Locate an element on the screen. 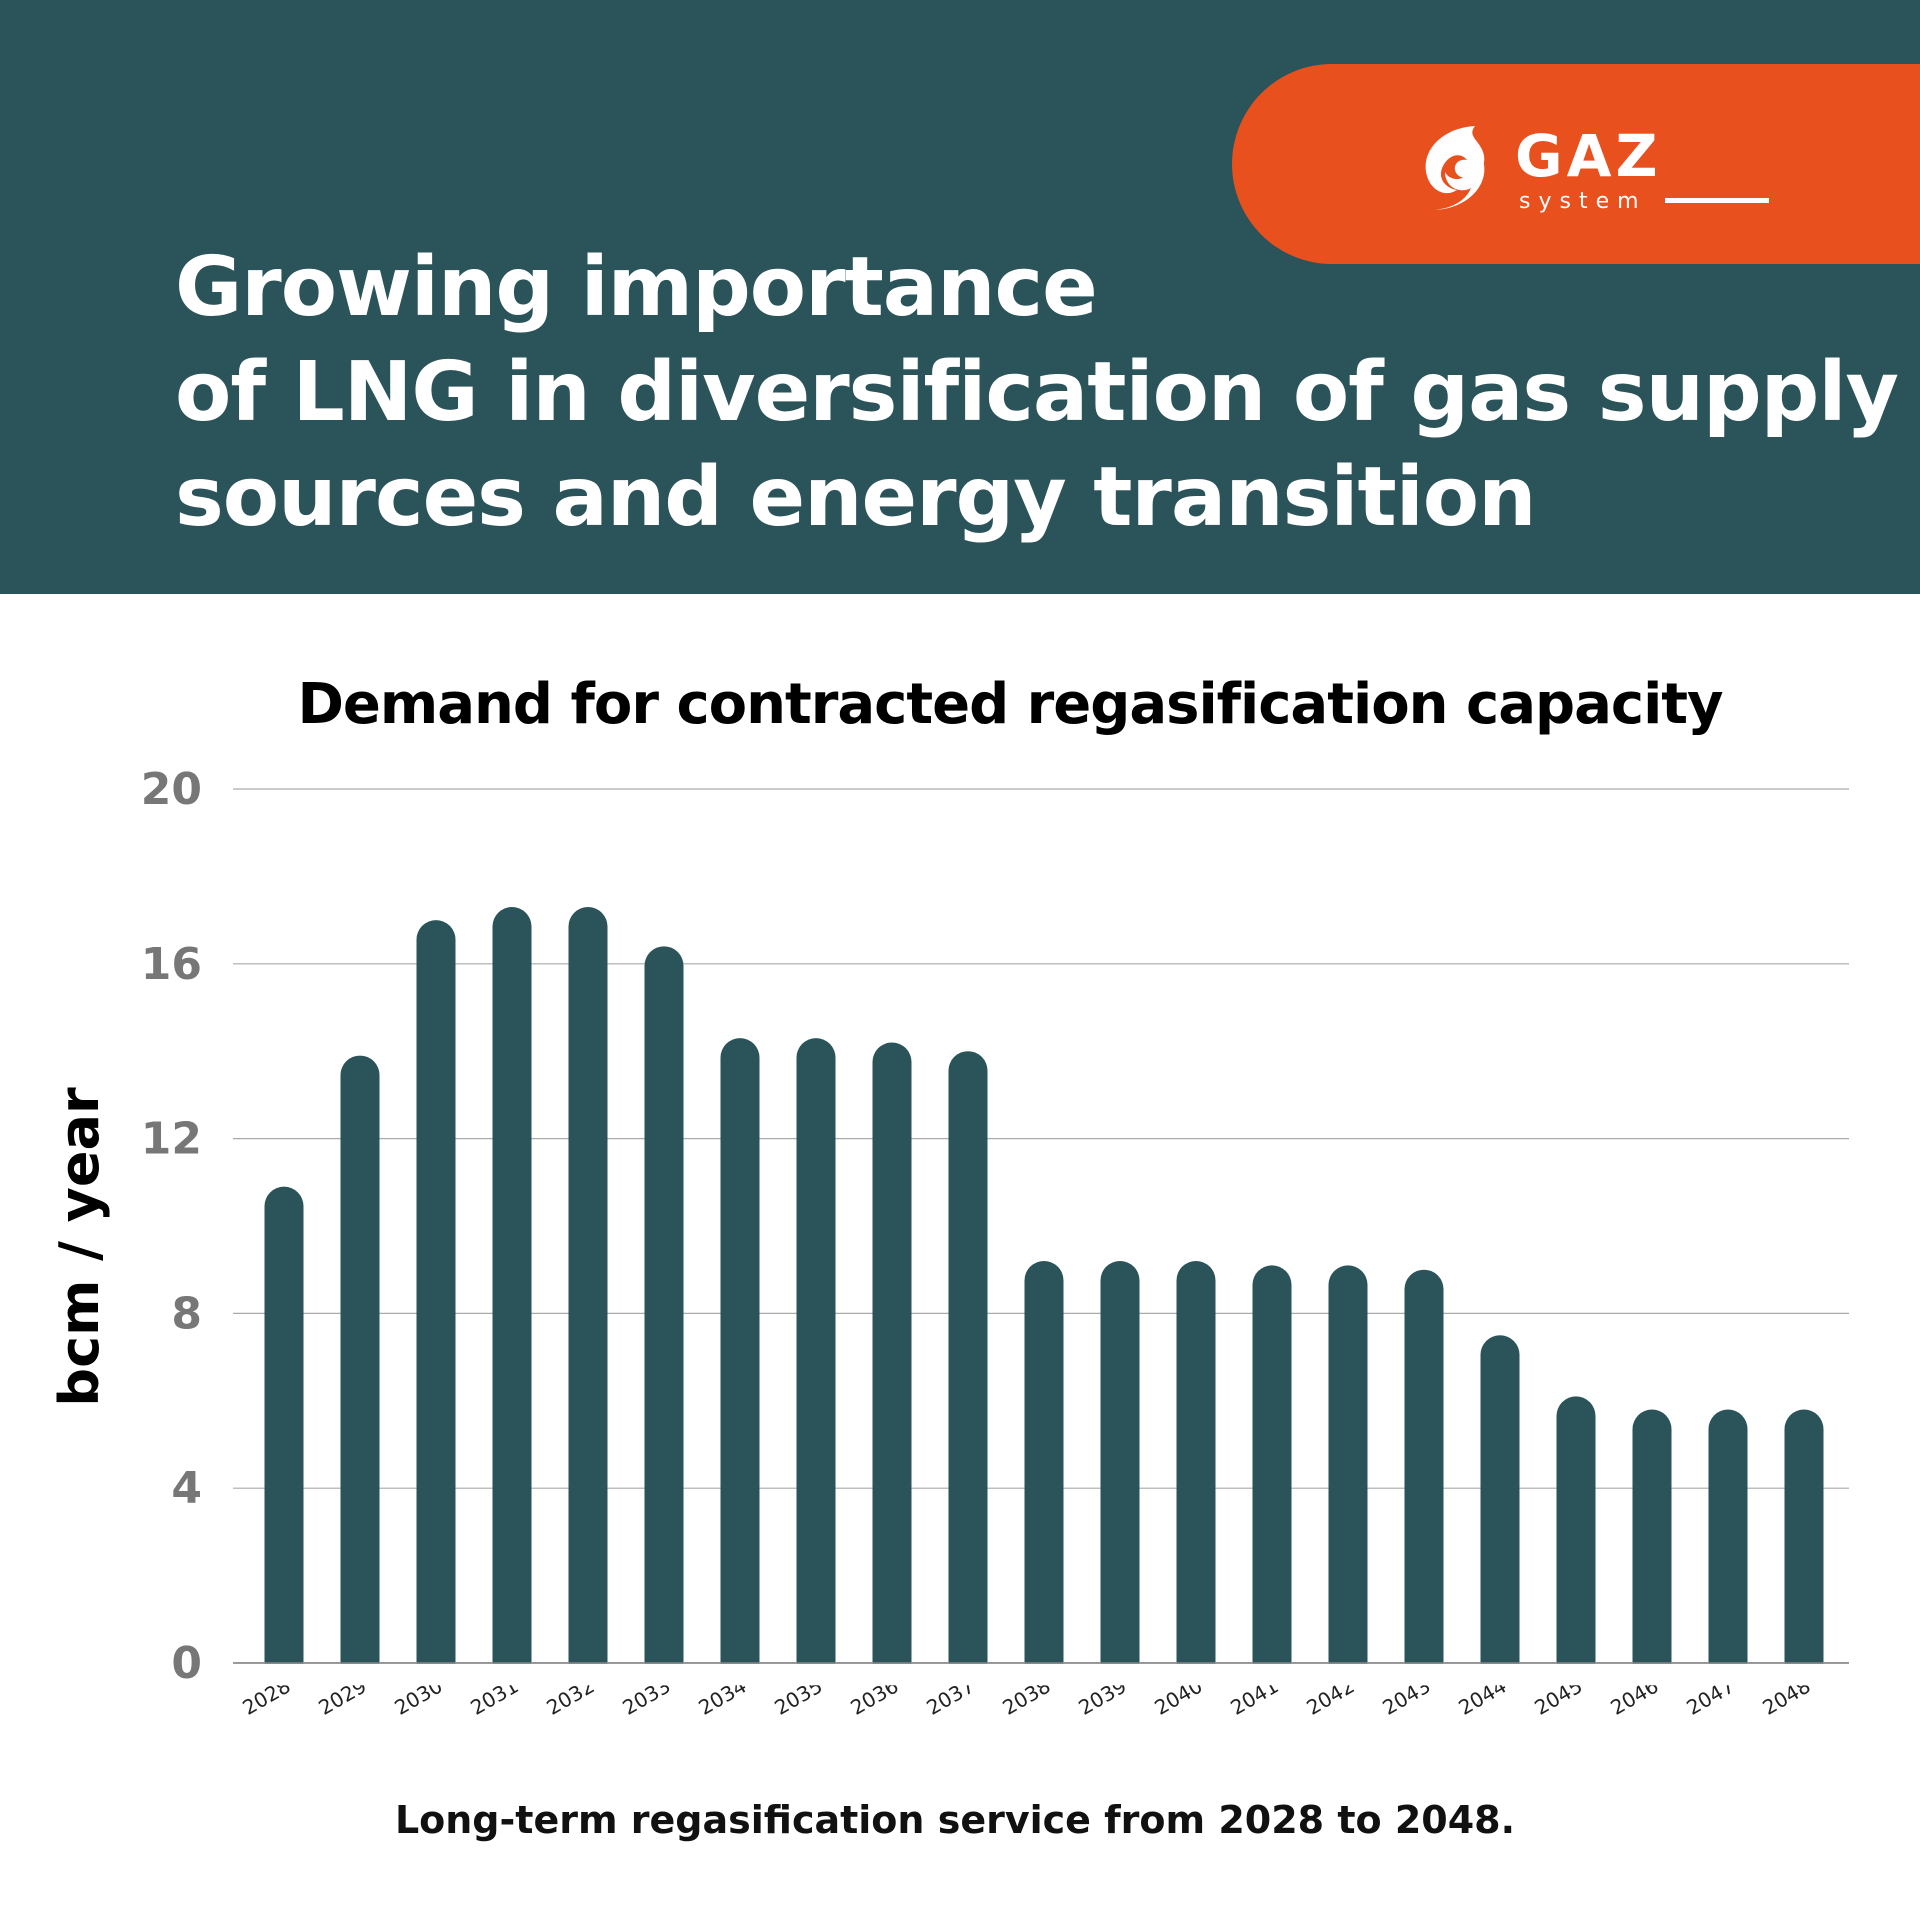 The width and height of the screenshot is (1920, 1920). bar-2031 is located at coordinates (512, 1294).